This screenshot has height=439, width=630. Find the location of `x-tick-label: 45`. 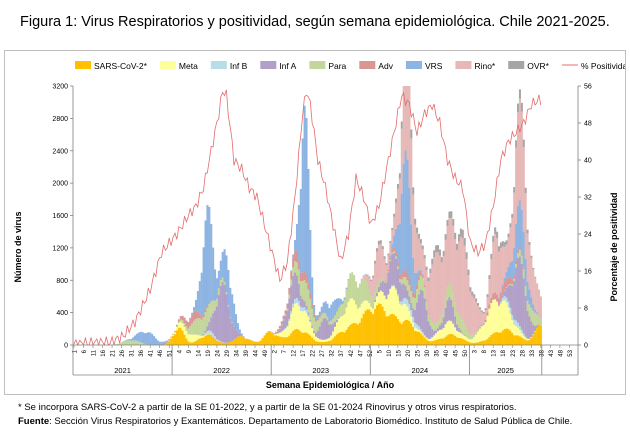

x-tick-label: 45 is located at coordinates (457, 352).